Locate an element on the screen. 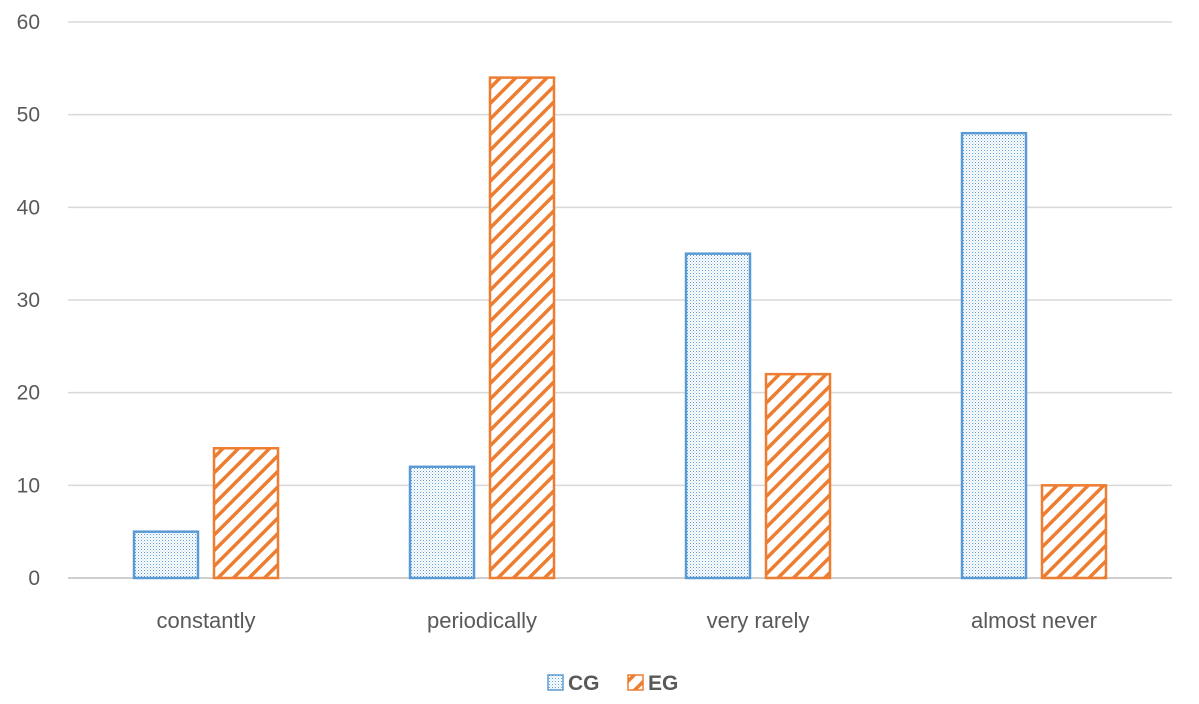 This screenshot has width=1199, height=704. legend-swatch-cg is located at coordinates (555, 682).